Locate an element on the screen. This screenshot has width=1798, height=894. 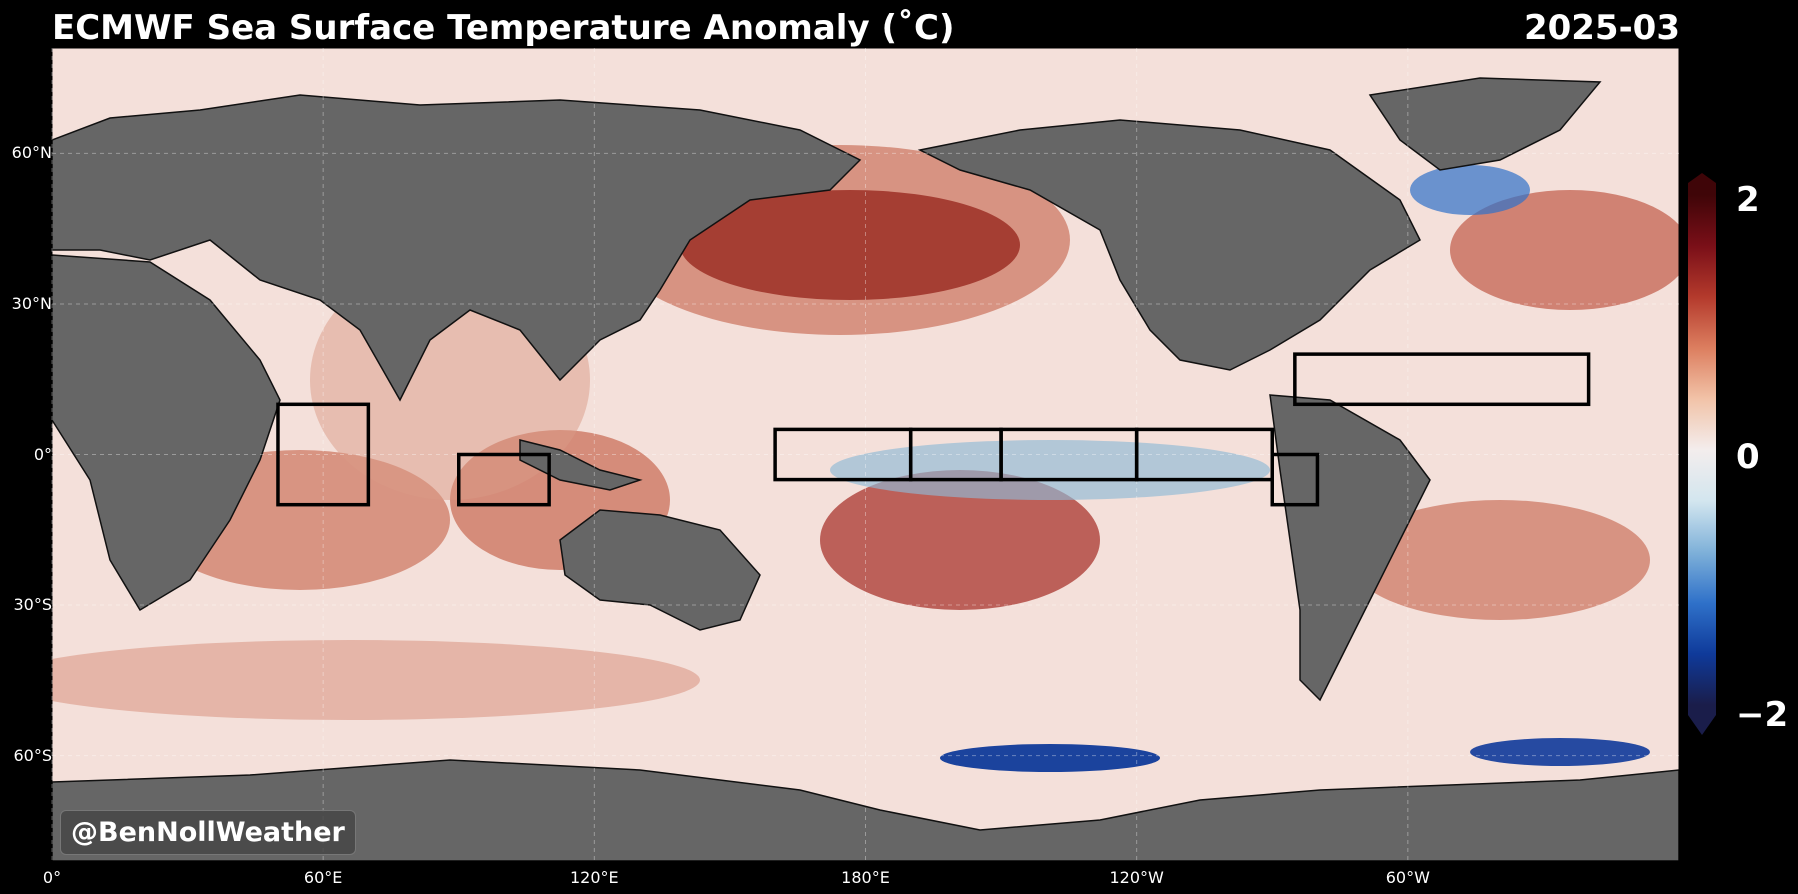
colorbar-max-label: 2 is located at coordinates (1748, 200).